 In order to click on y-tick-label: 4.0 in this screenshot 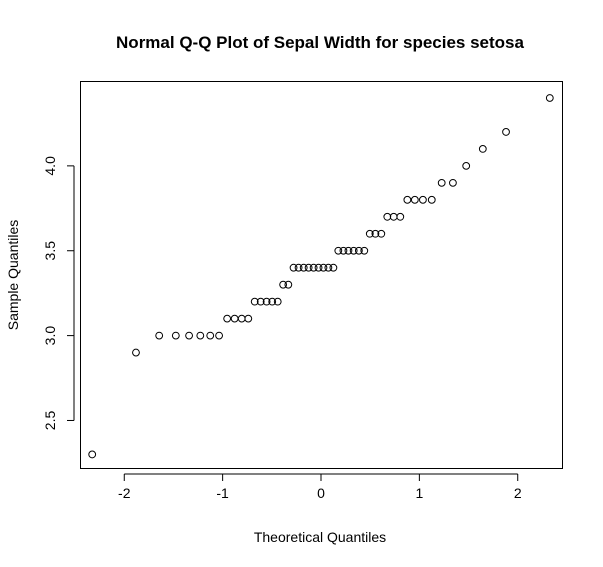, I will do `click(50, 166)`.